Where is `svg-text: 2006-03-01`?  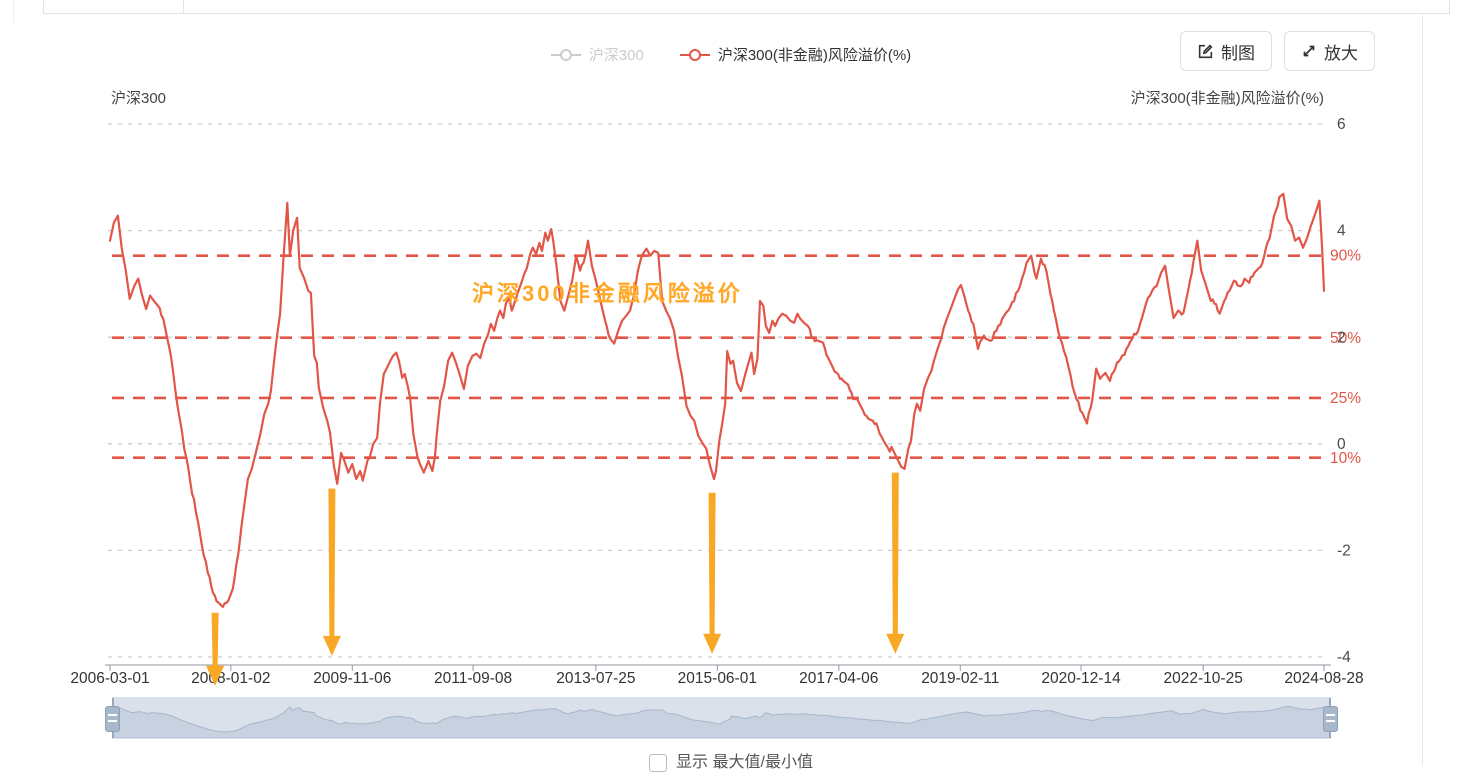 svg-text: 2006-03-01 is located at coordinates (109, 678).